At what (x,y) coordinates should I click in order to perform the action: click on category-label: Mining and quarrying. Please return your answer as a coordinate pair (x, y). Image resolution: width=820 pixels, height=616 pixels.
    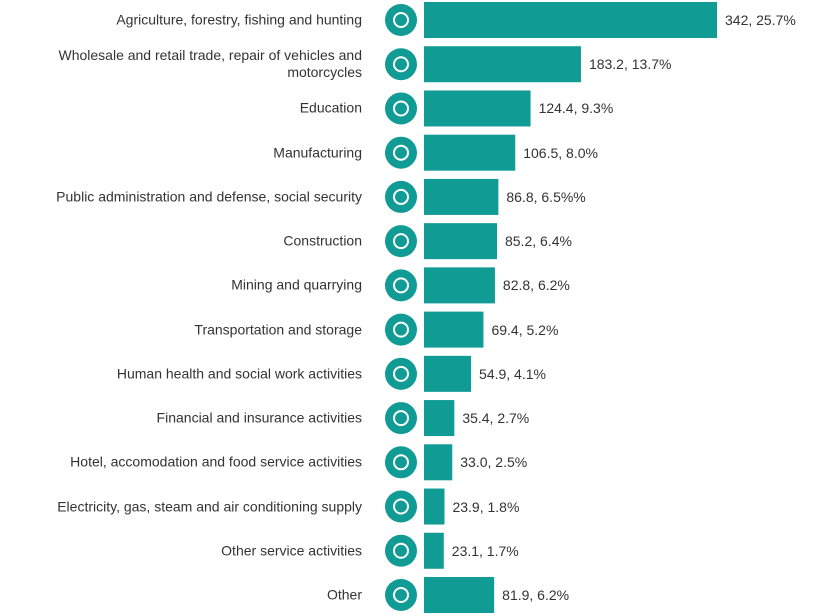
    Looking at the image, I should click on (296, 284).